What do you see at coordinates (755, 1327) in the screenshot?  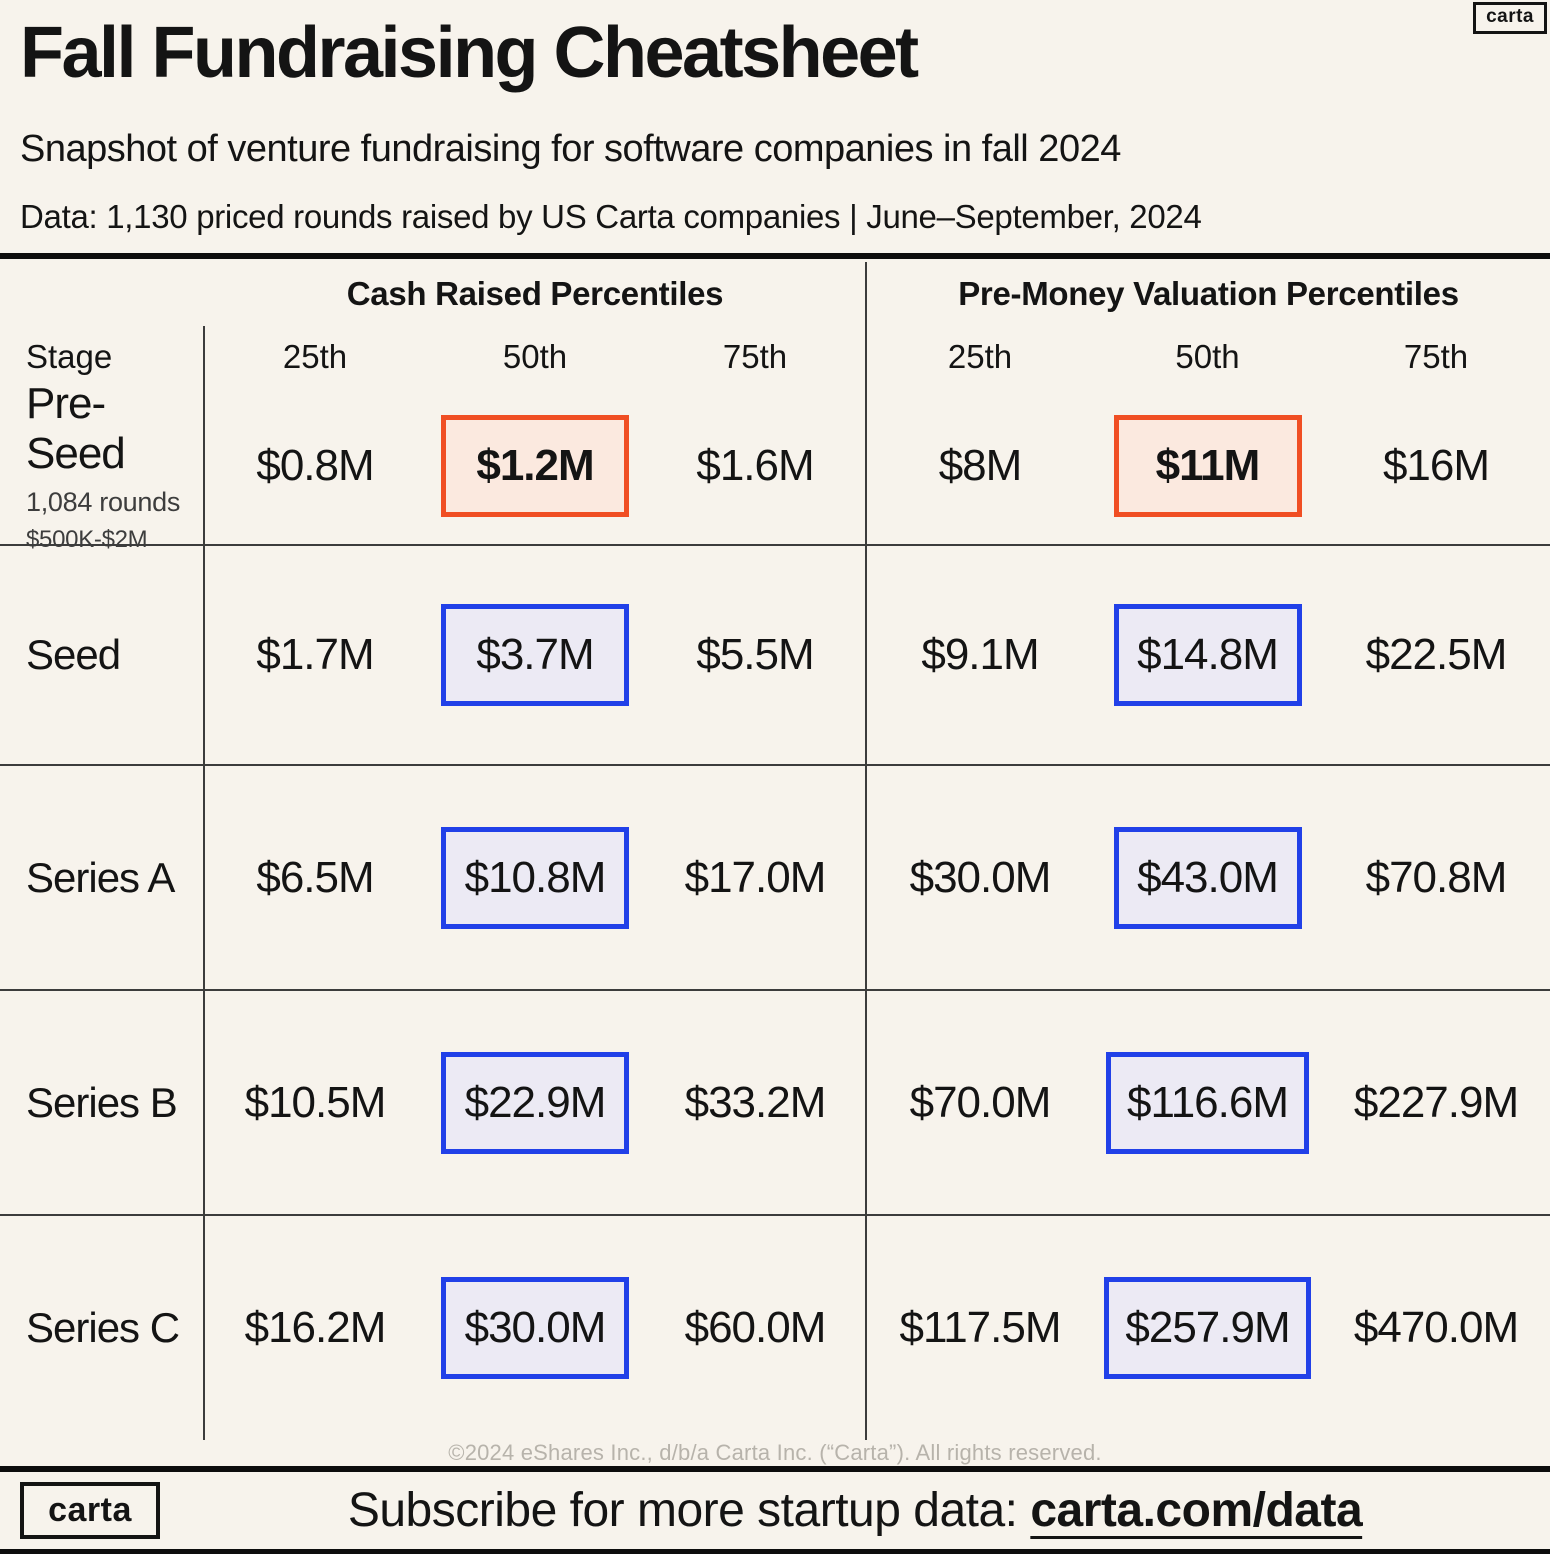 I see `value-text: $60.0M` at bounding box center [755, 1327].